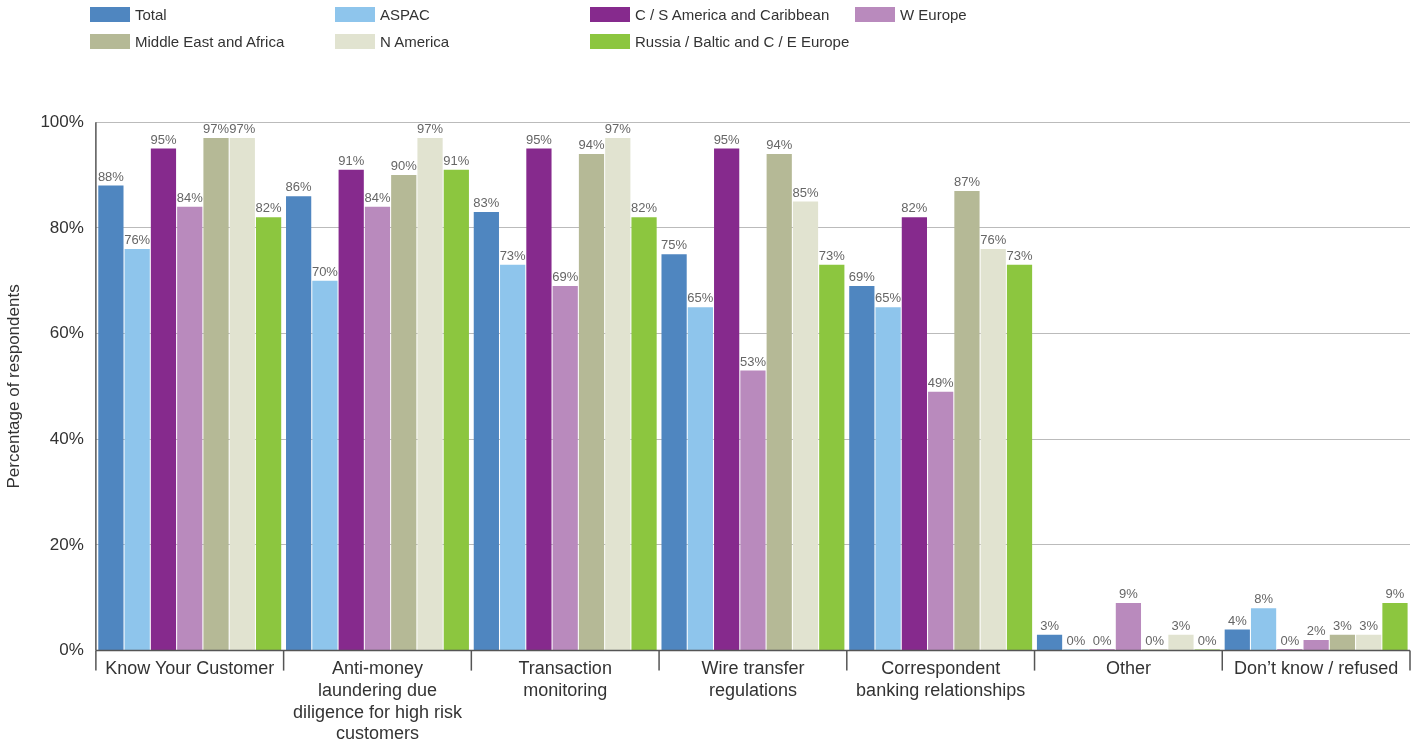 This screenshot has width=1416, height=753. Describe the element at coordinates (13, 386) in the screenshot. I see `y-axis-title: Percentage of respondents` at that location.